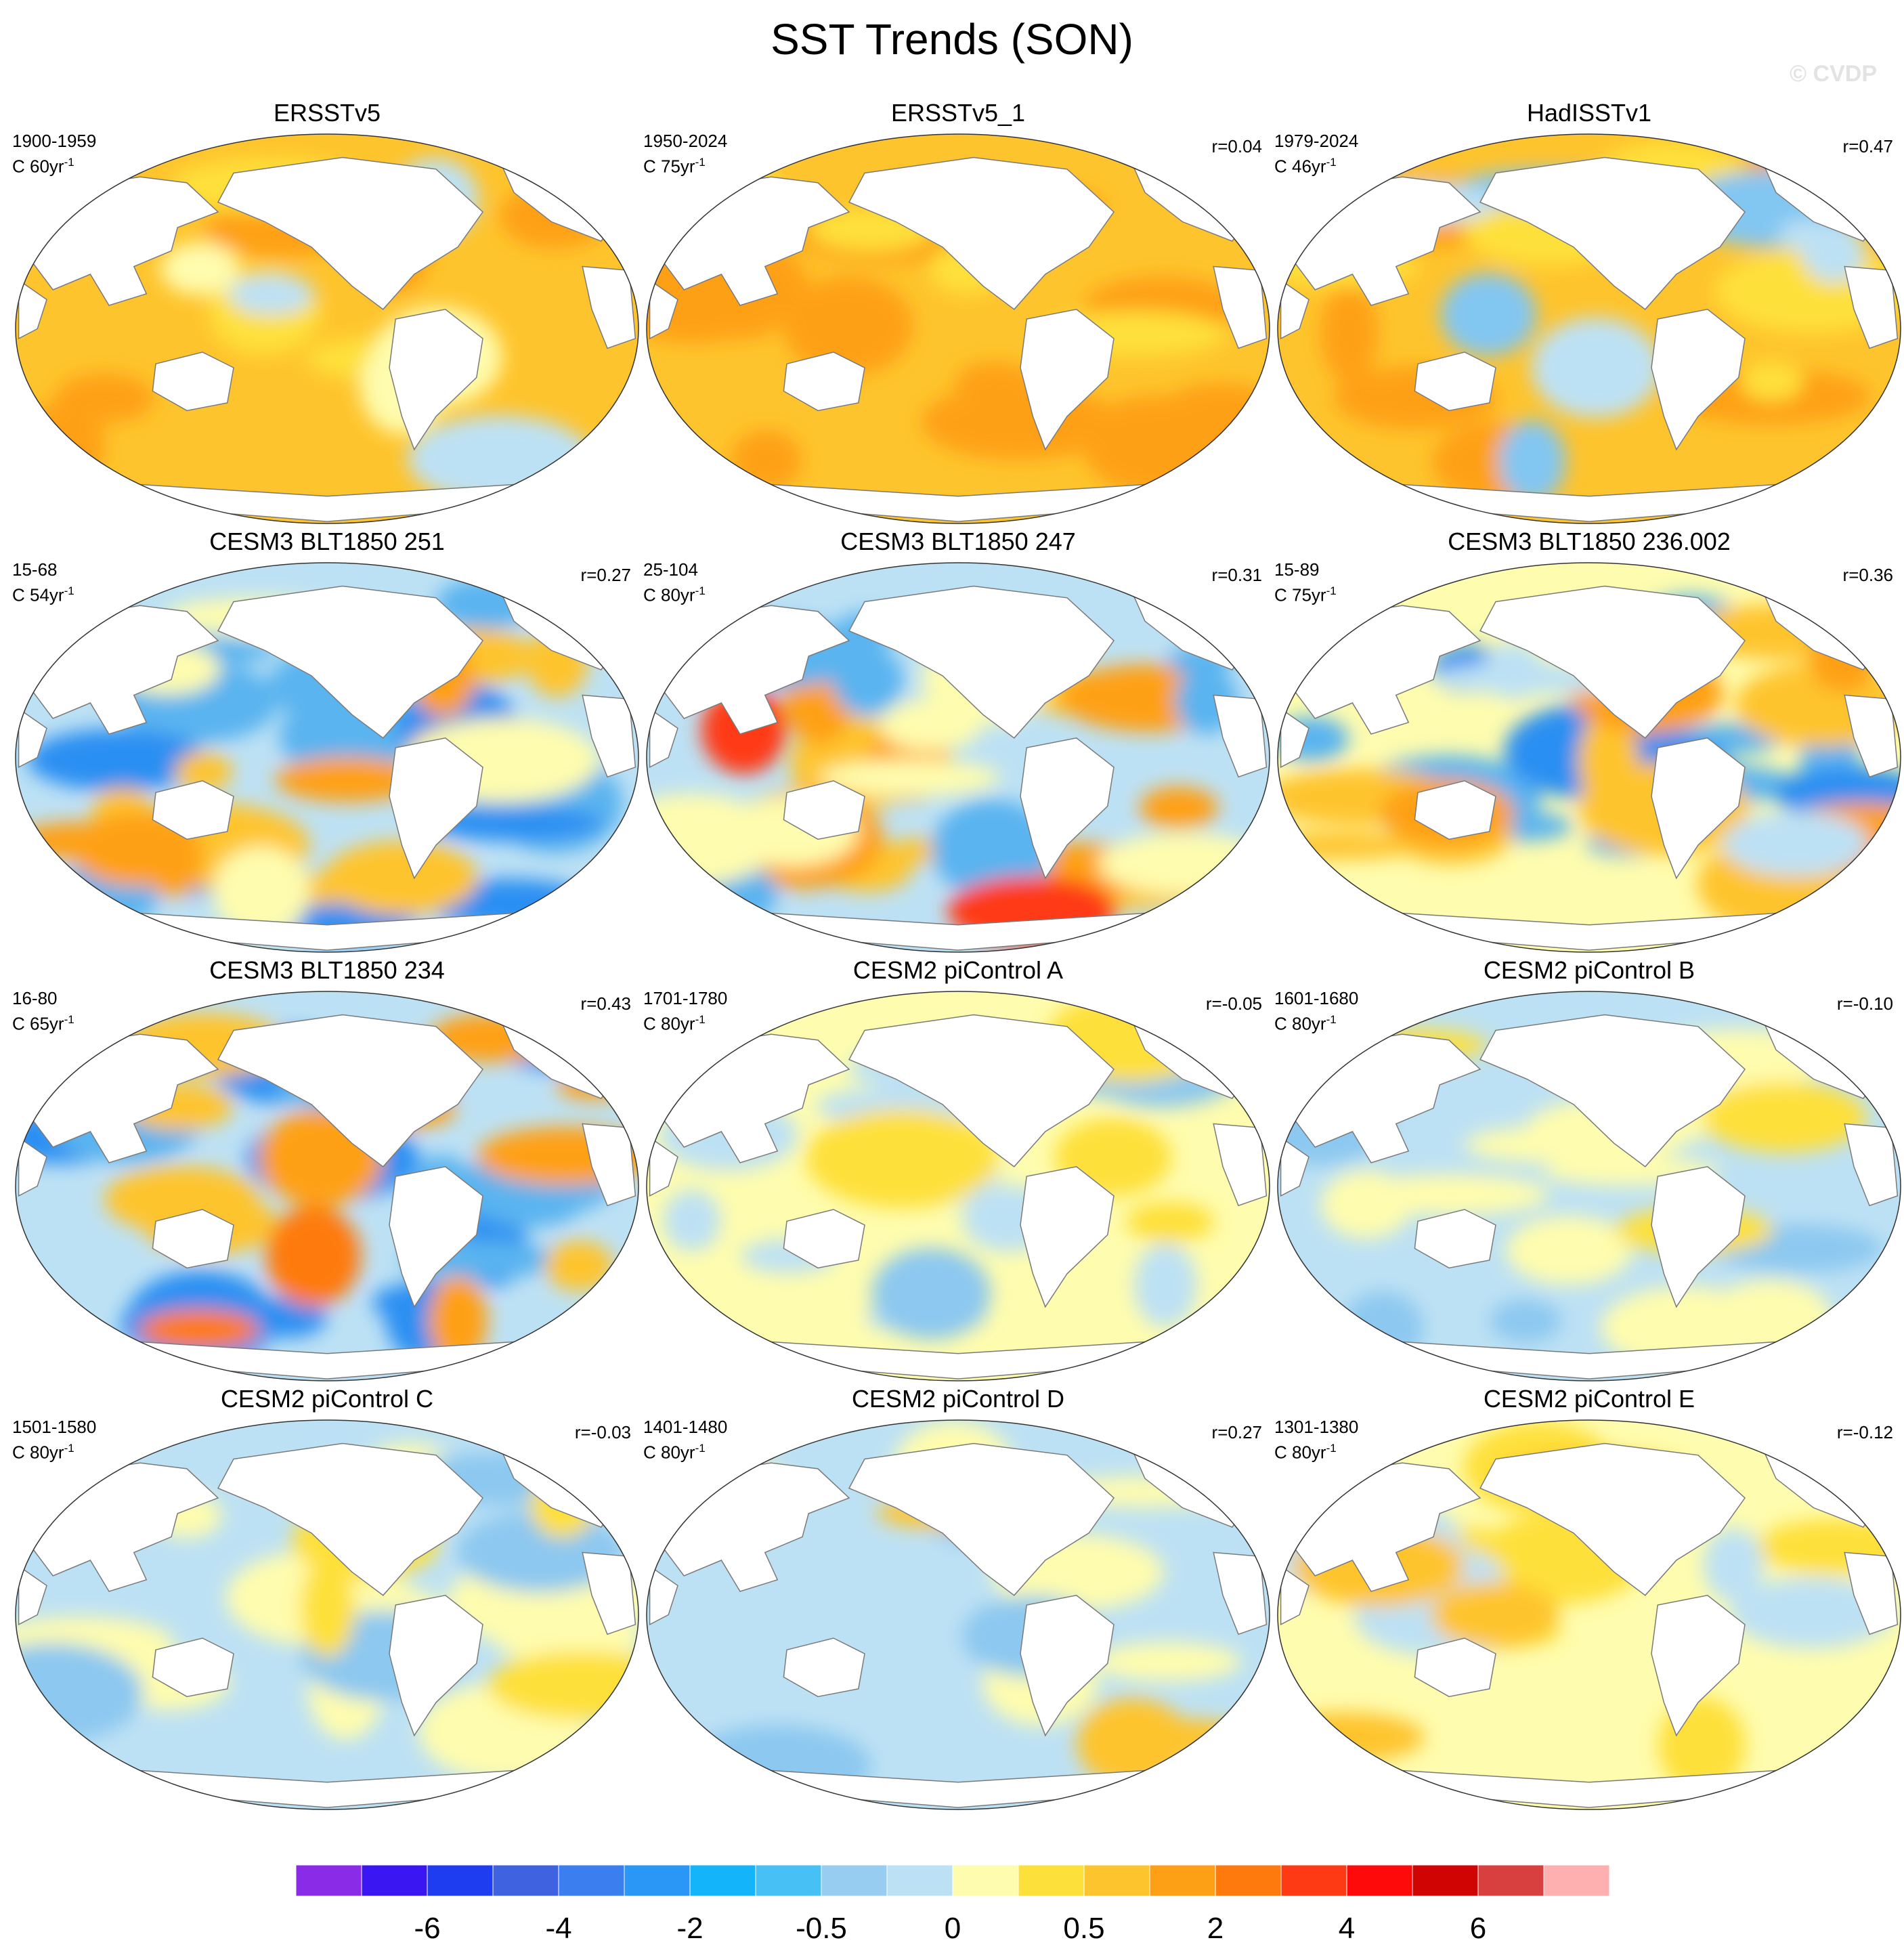  I want to click on panel-units-text: C 65yr, so click(38, 1024).